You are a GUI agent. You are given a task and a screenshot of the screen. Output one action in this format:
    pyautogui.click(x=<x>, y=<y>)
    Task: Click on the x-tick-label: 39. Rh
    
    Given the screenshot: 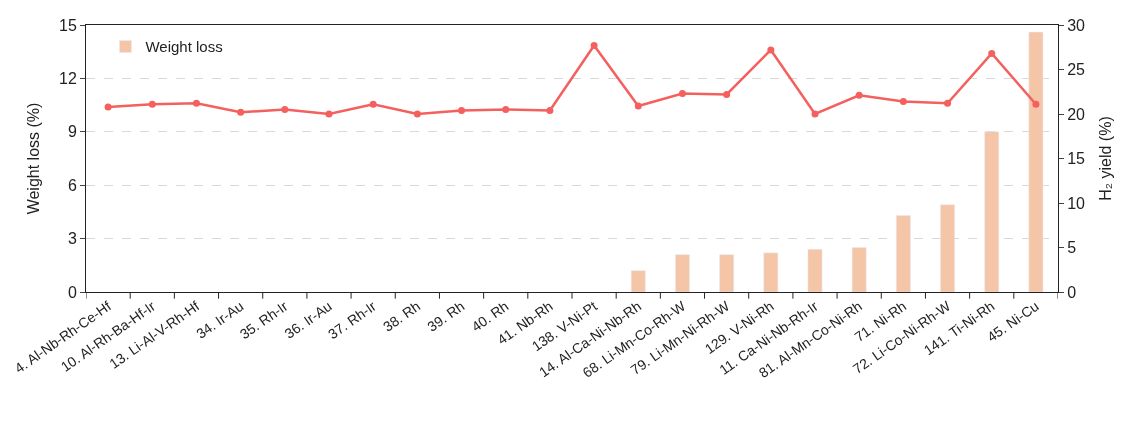 What is the action you would take?
    pyautogui.click(x=446, y=316)
    